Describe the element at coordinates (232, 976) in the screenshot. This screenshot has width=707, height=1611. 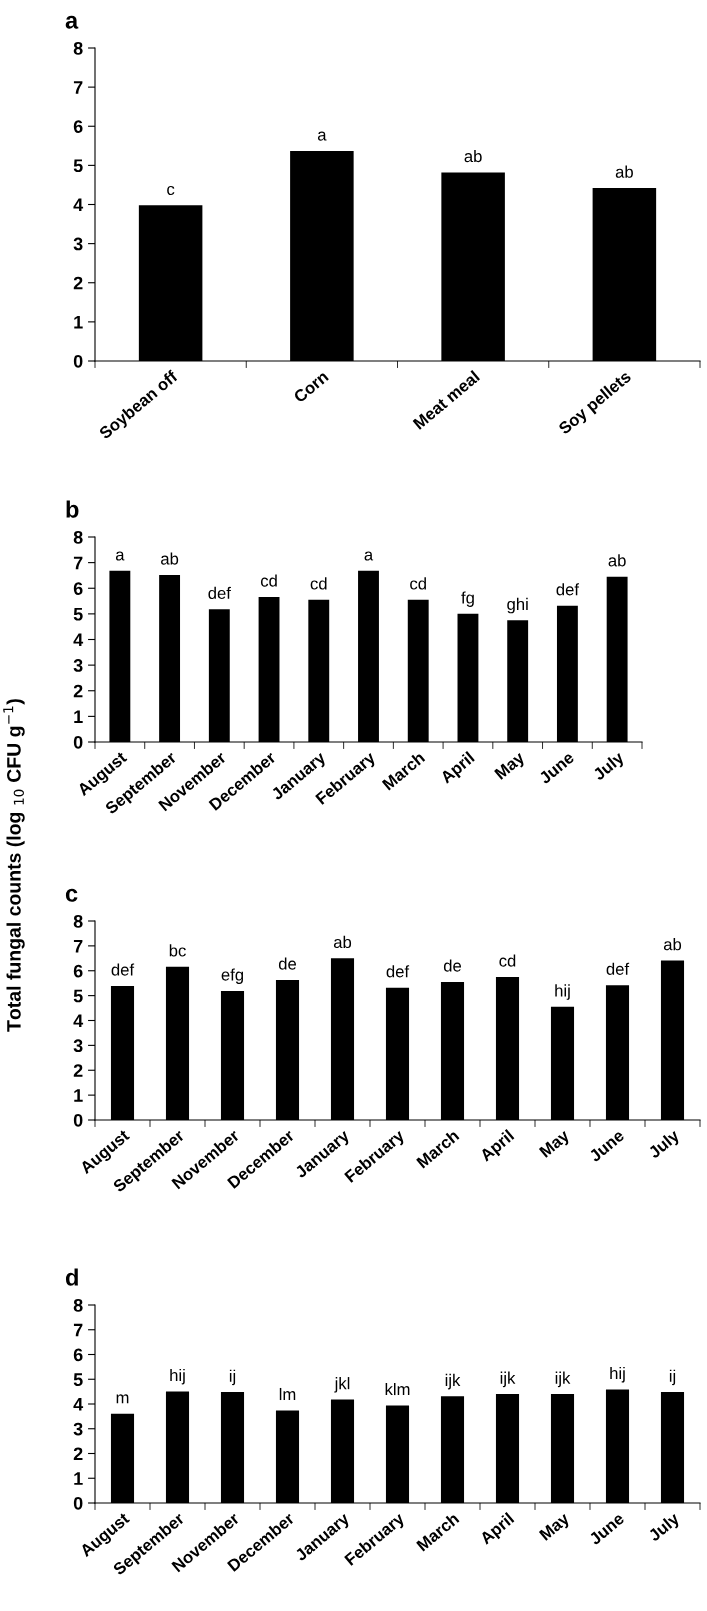
I see `data-label: efg` at that location.